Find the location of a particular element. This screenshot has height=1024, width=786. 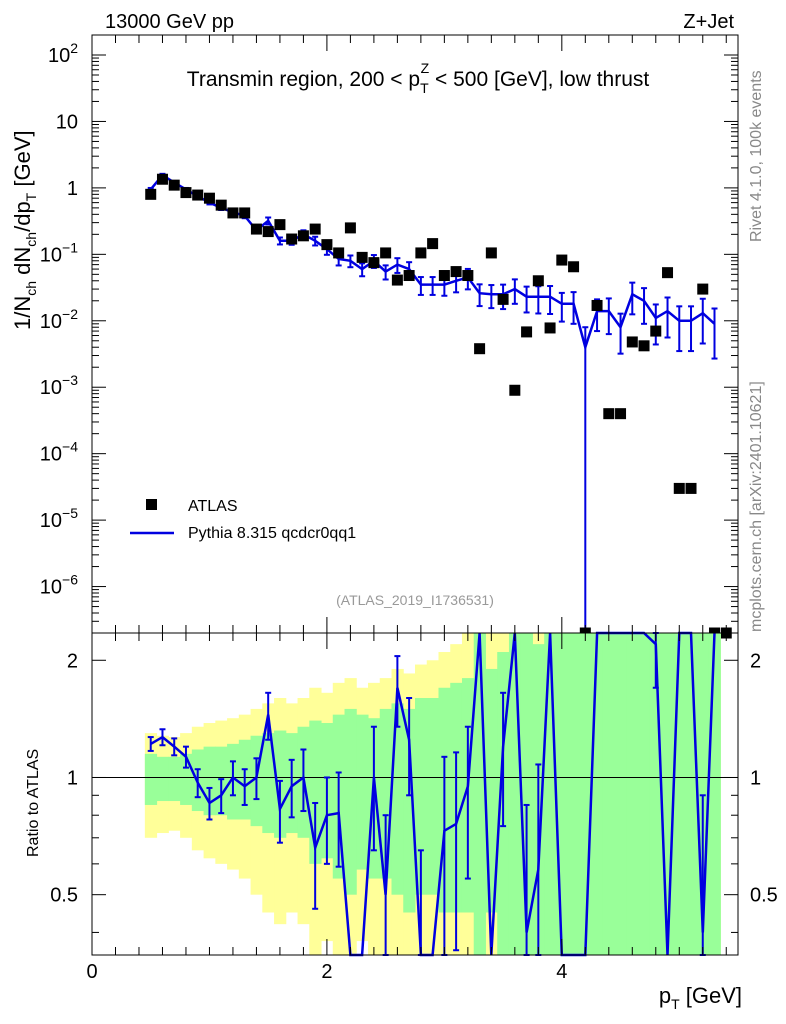

ratio-y-tick-label-left: 1 is located at coordinates (72, 778).